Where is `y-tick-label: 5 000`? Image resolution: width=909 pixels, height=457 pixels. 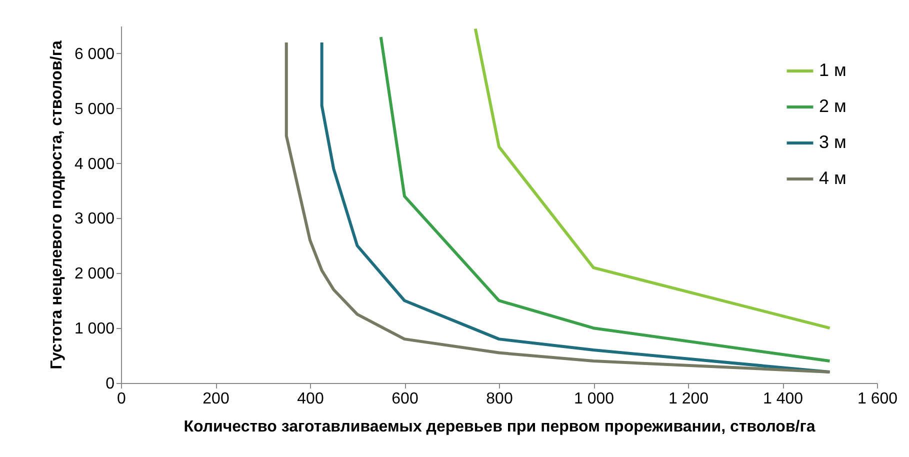 y-tick-label: 5 000 is located at coordinates (94, 109).